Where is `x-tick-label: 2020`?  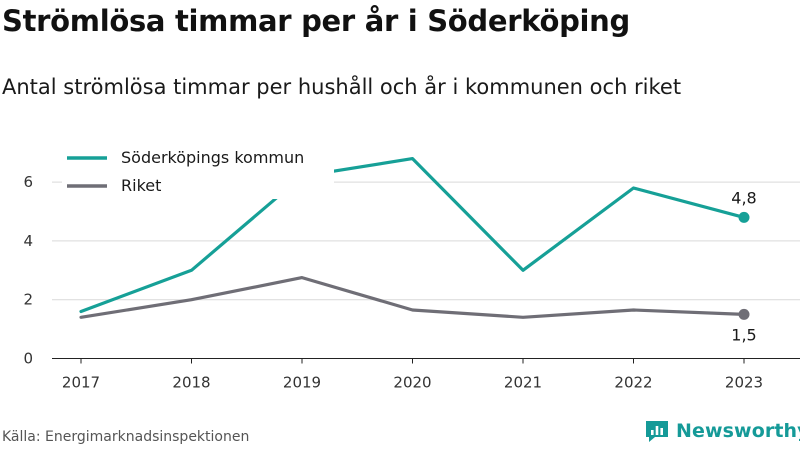 x-tick-label: 2020 is located at coordinates (412, 383).